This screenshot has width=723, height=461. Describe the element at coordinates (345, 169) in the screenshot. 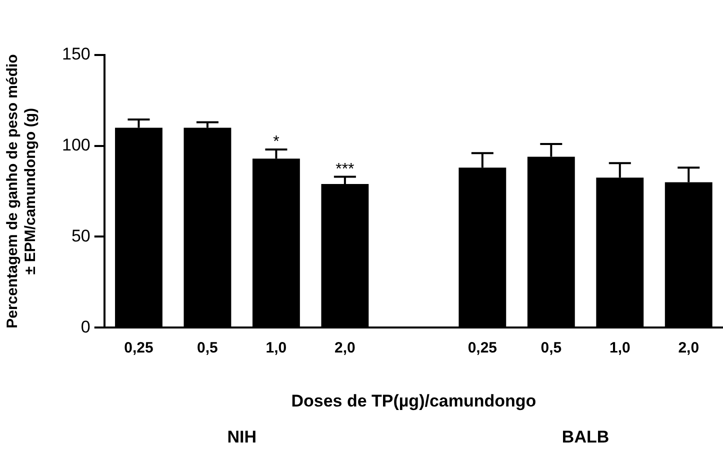

I see `data-label: ***` at that location.